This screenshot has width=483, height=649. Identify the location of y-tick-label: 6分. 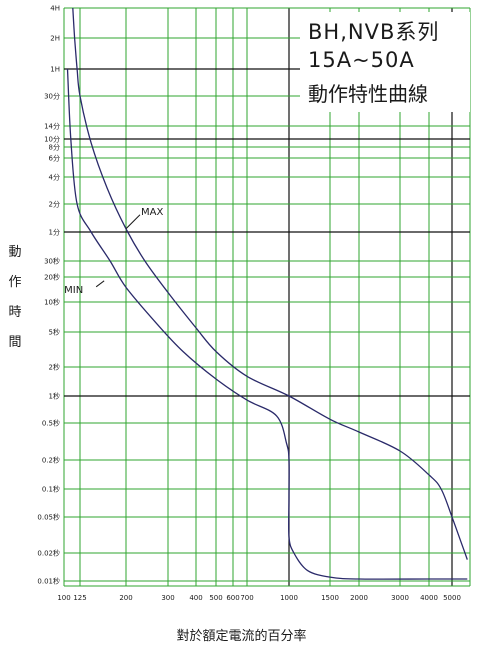
(54, 158).